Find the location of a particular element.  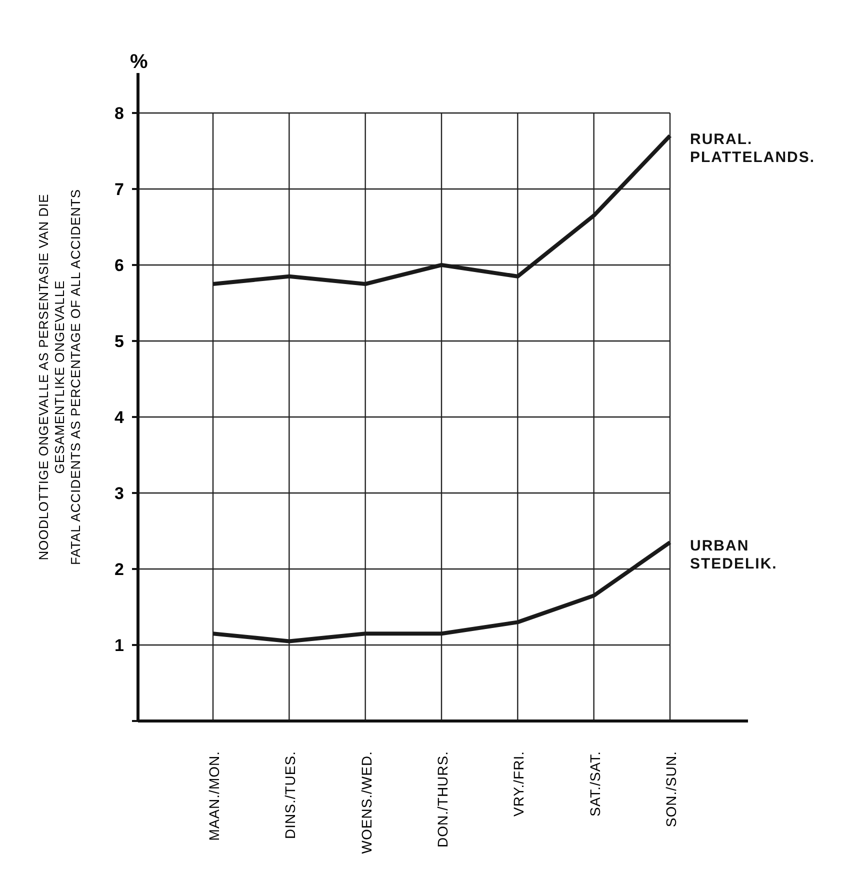

y-tick-label: 3 is located at coordinates (119, 493).